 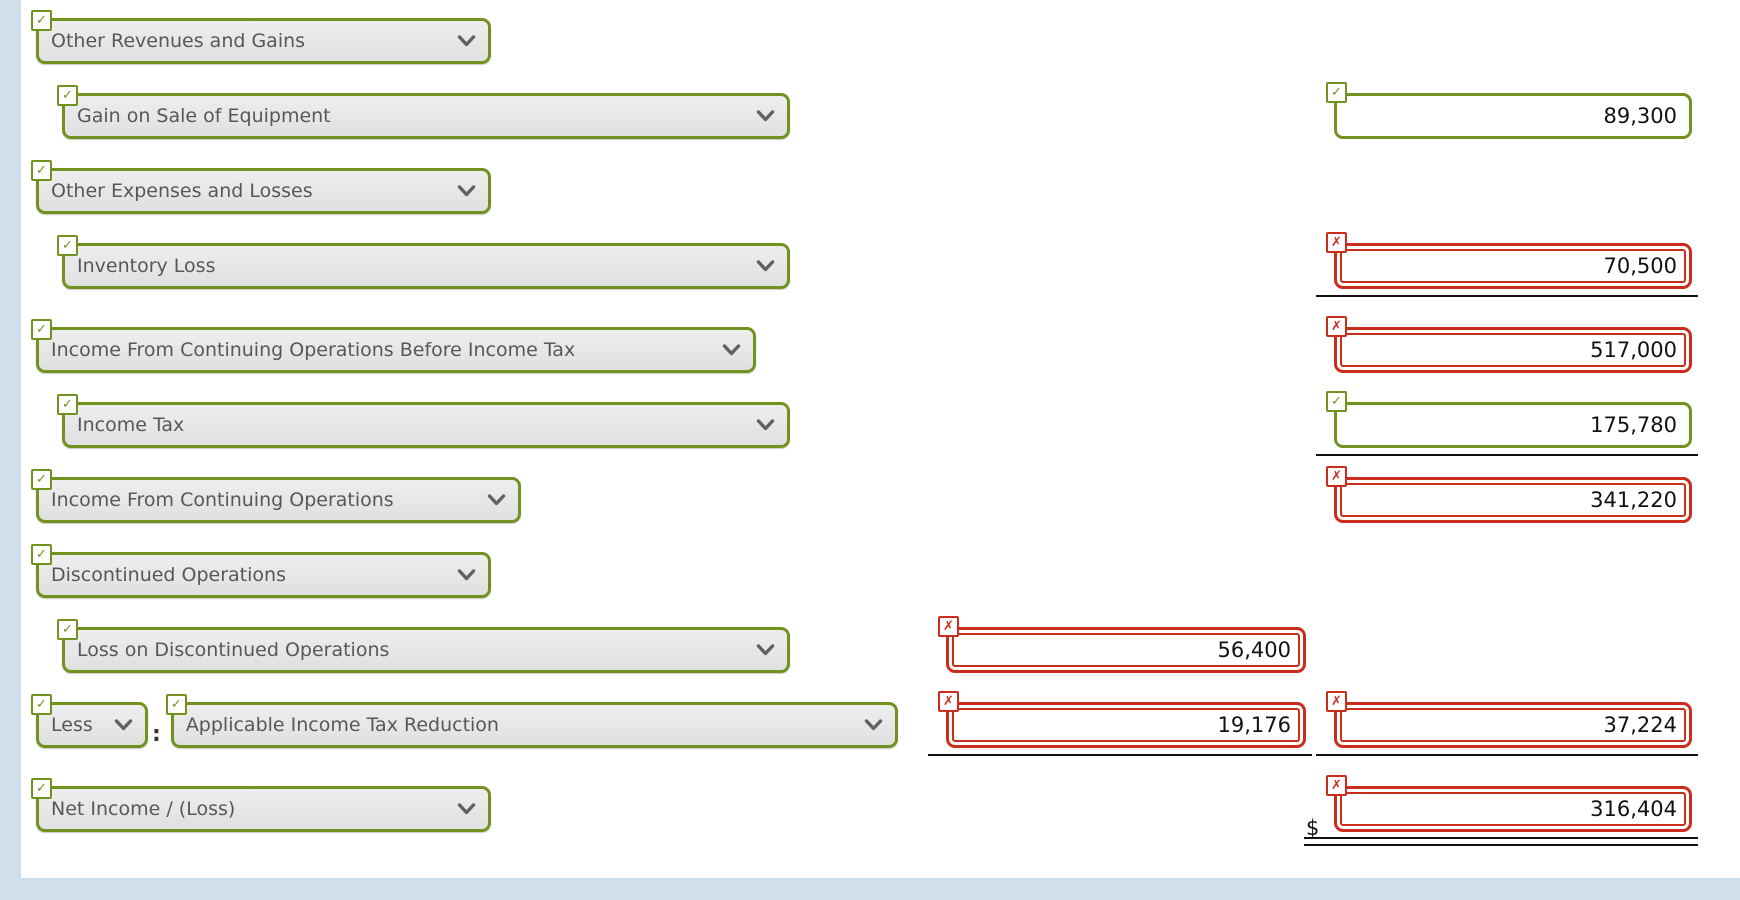 I want to click on page-background-strip-bottom, so click(x=870, y=889).